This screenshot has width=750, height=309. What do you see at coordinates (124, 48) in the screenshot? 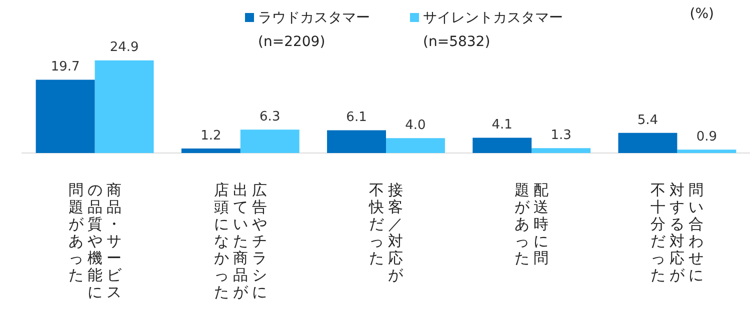
I see `data-label: 24.9` at bounding box center [124, 48].